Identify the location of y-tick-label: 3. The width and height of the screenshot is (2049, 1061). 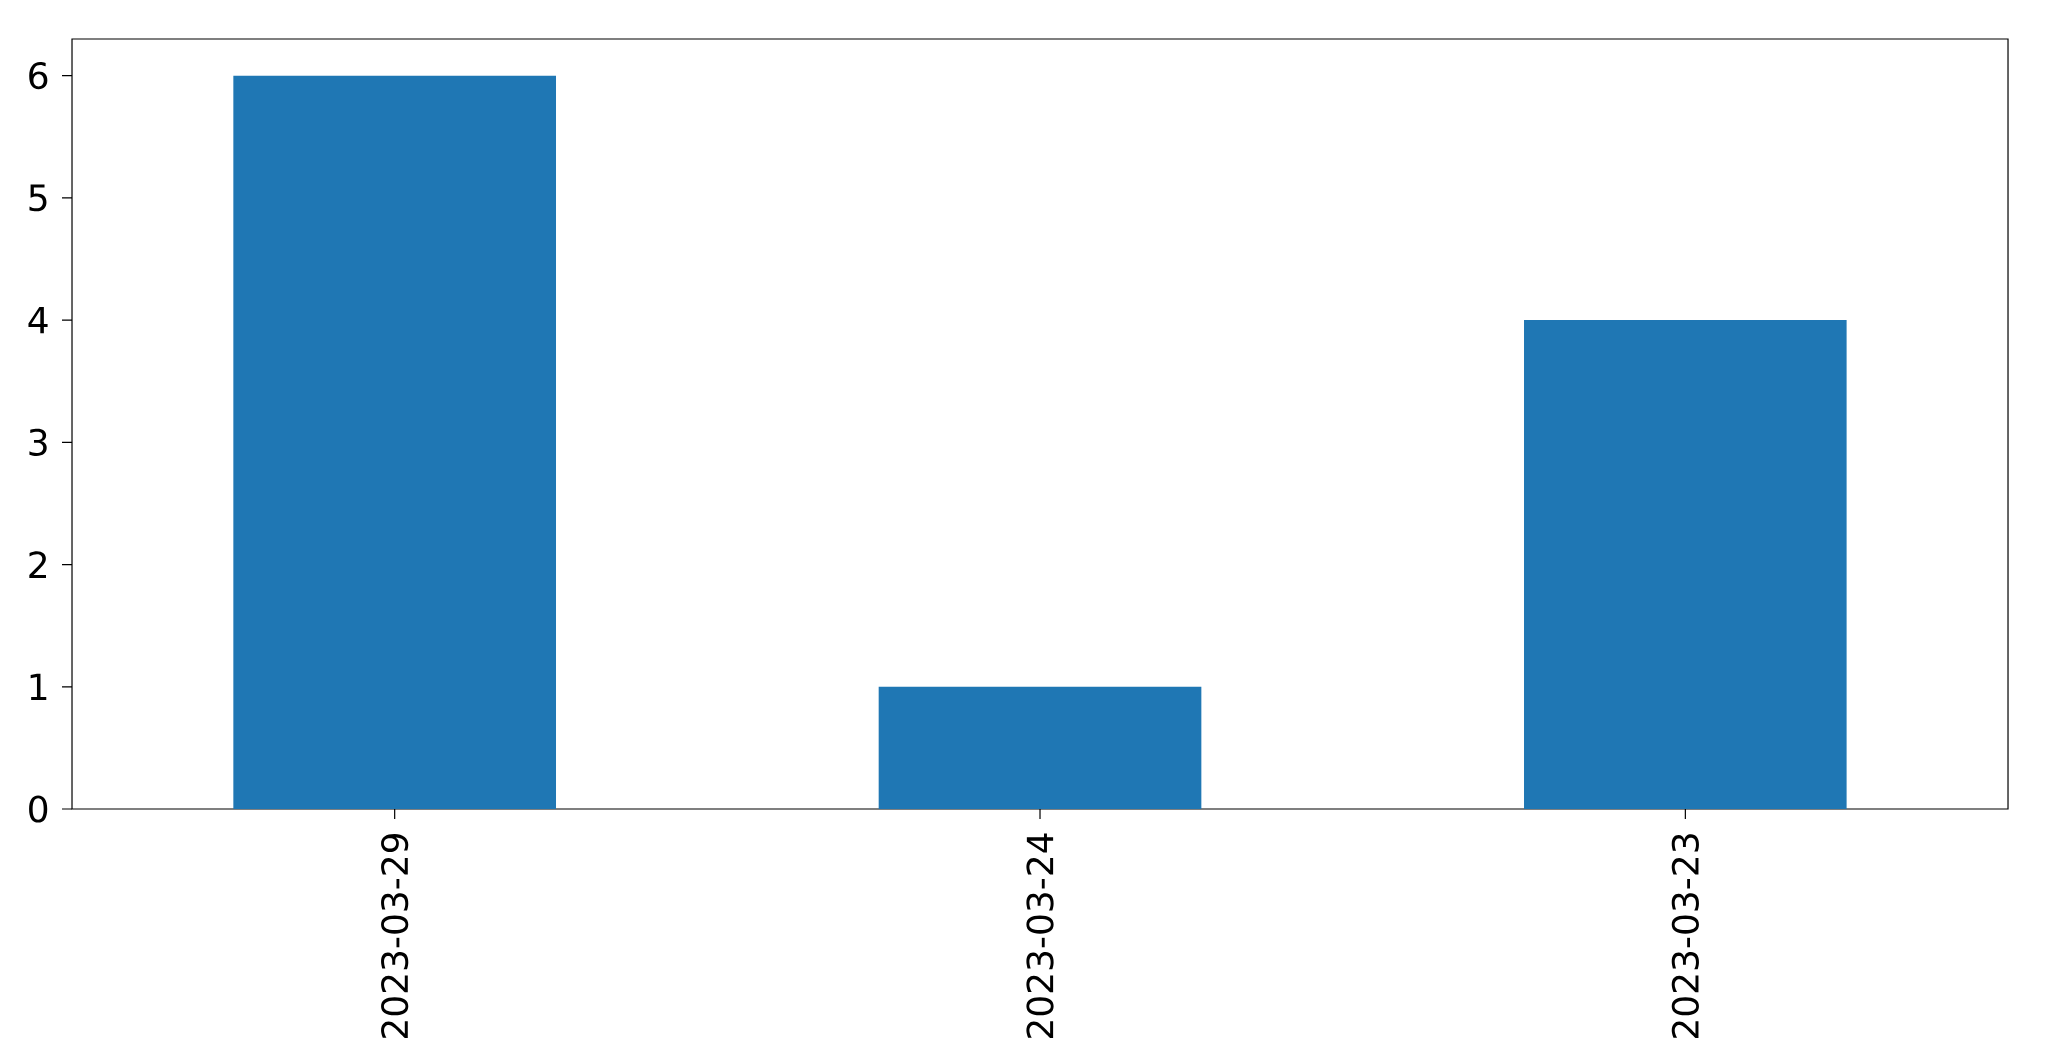
(38, 442).